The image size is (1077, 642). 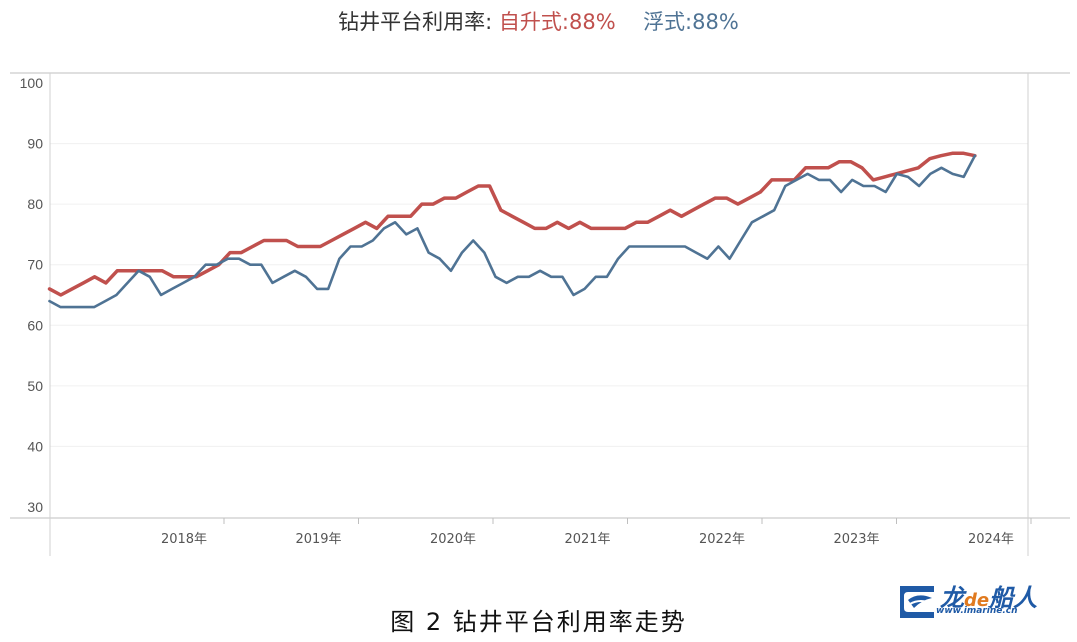 What do you see at coordinates (35, 446) in the screenshot?
I see `y-tick-label: 40` at bounding box center [35, 446].